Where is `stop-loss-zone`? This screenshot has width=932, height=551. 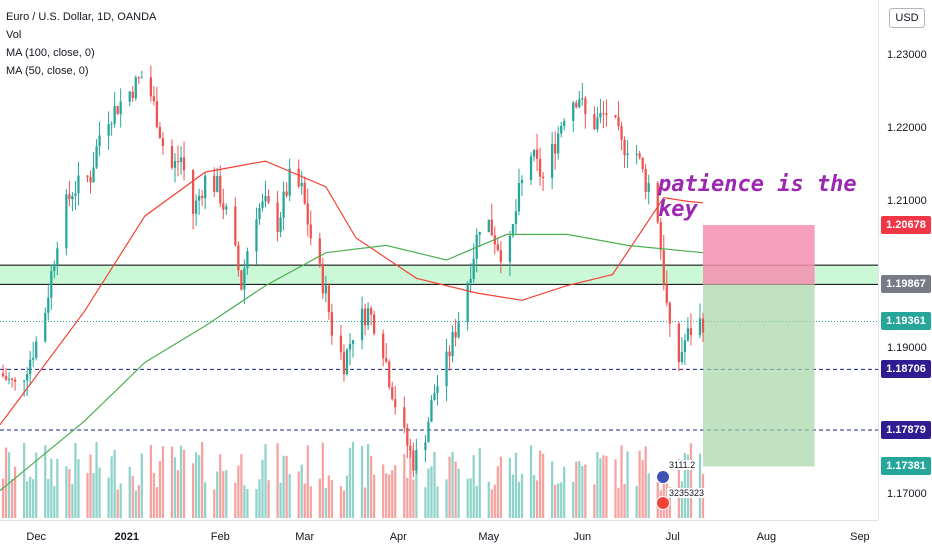 stop-loss-zone is located at coordinates (759, 254).